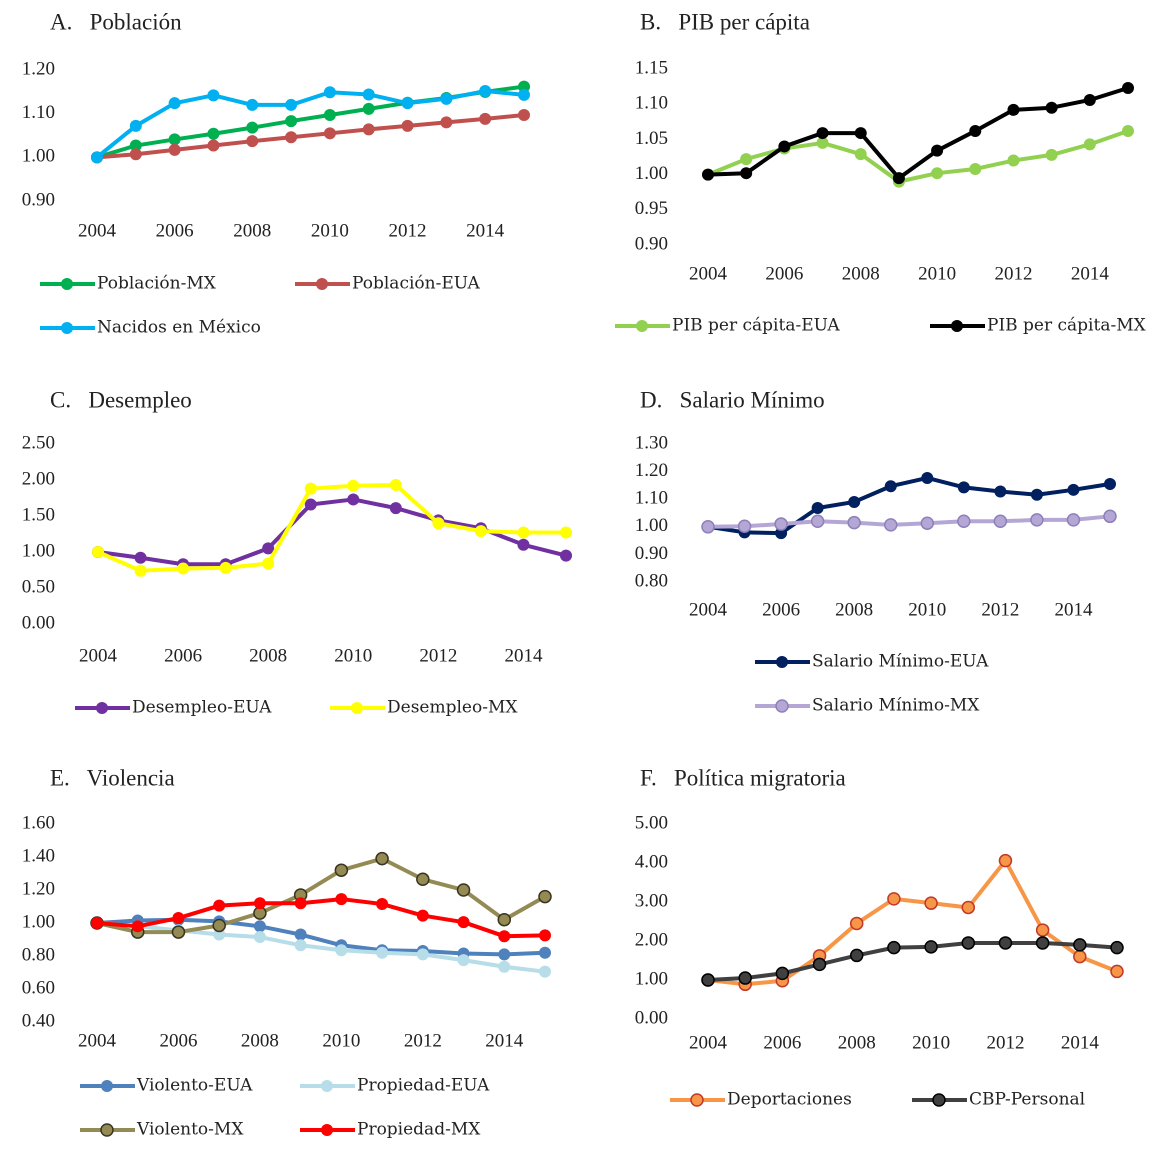  I want to click on y-tick-label: 1.05, so click(651, 138).